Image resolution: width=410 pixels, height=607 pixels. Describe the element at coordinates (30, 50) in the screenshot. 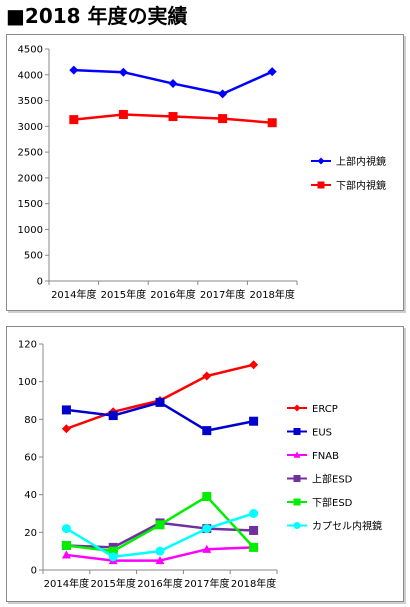

I see `chart-1-y-tick-label: 4500` at that location.